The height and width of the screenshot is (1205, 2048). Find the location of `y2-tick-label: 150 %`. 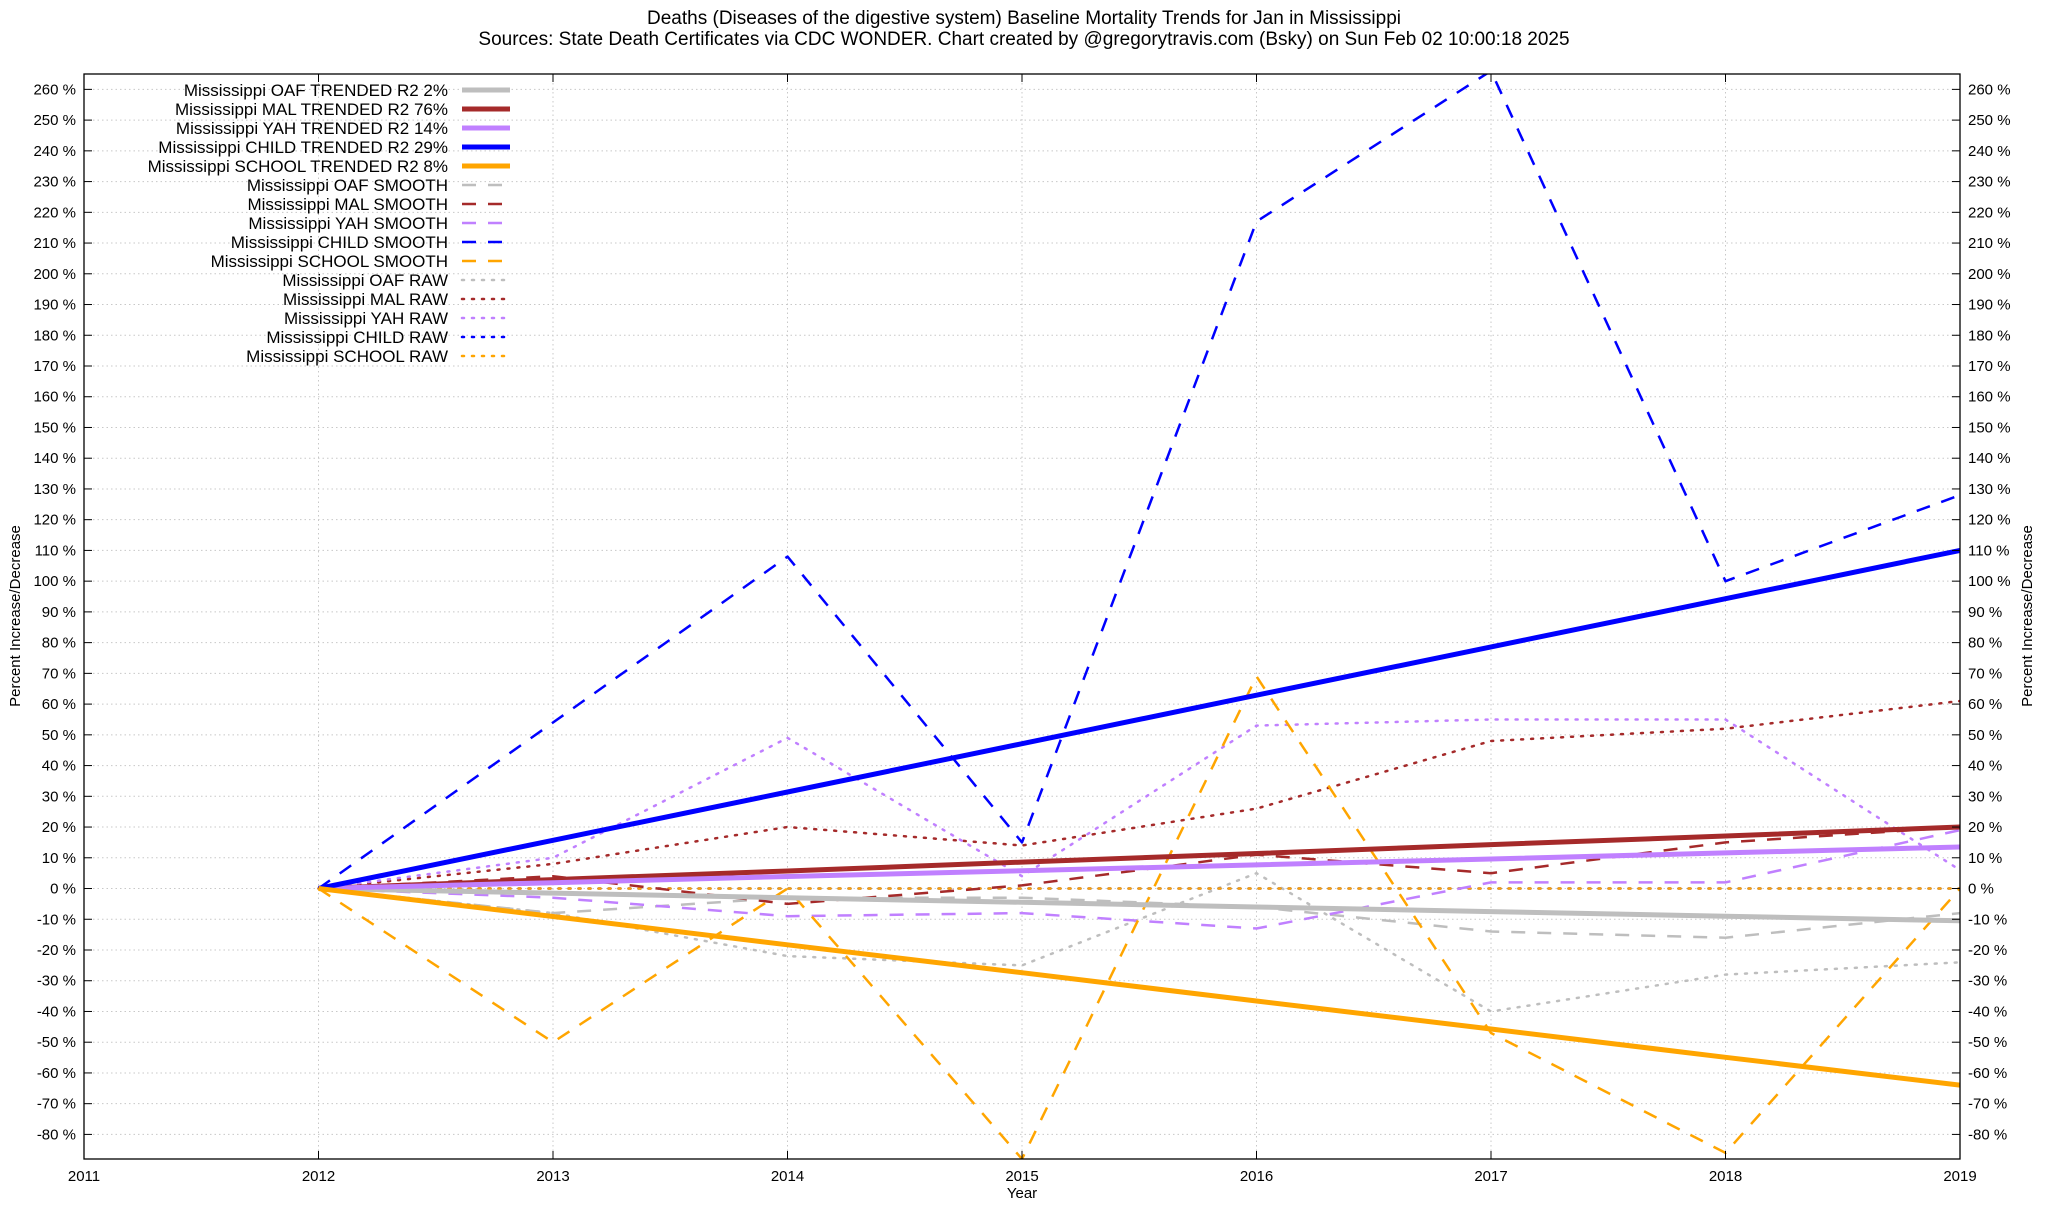

y2-tick-label: 150 % is located at coordinates (1989, 427).